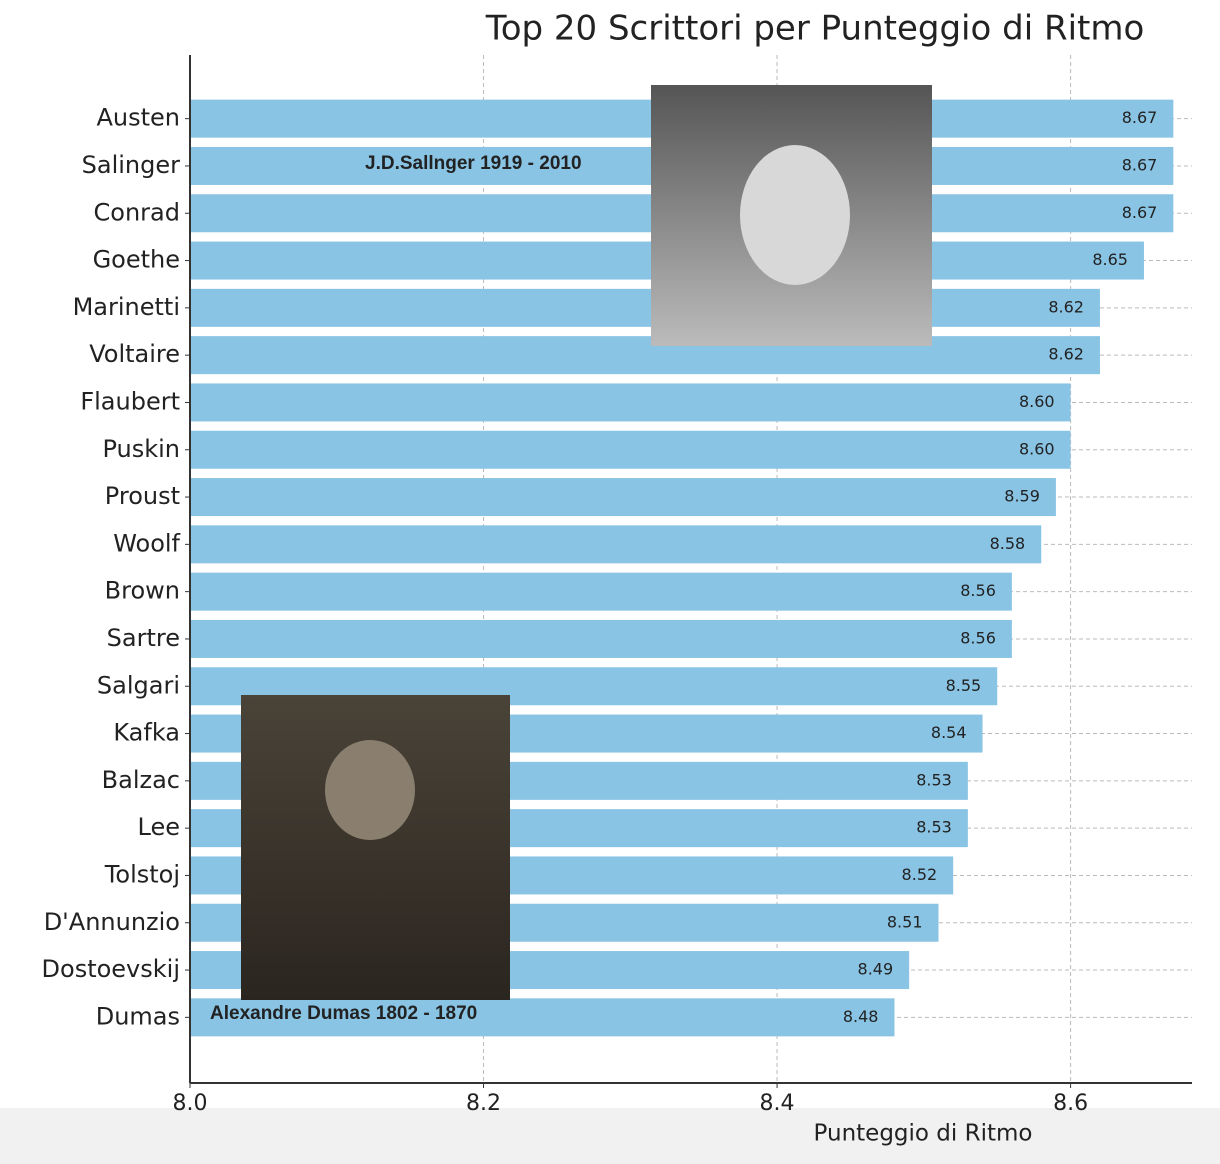 The image size is (1220, 1164). I want to click on y-tick-label: Goethe, so click(136, 260).